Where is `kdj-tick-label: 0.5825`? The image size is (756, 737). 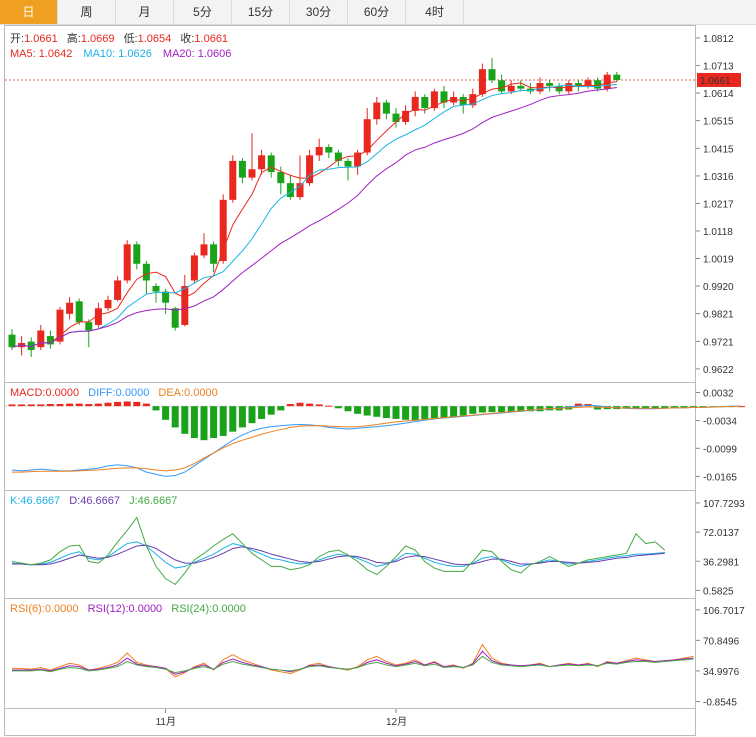
kdj-tick-label: 0.5825 is located at coordinates (718, 591).